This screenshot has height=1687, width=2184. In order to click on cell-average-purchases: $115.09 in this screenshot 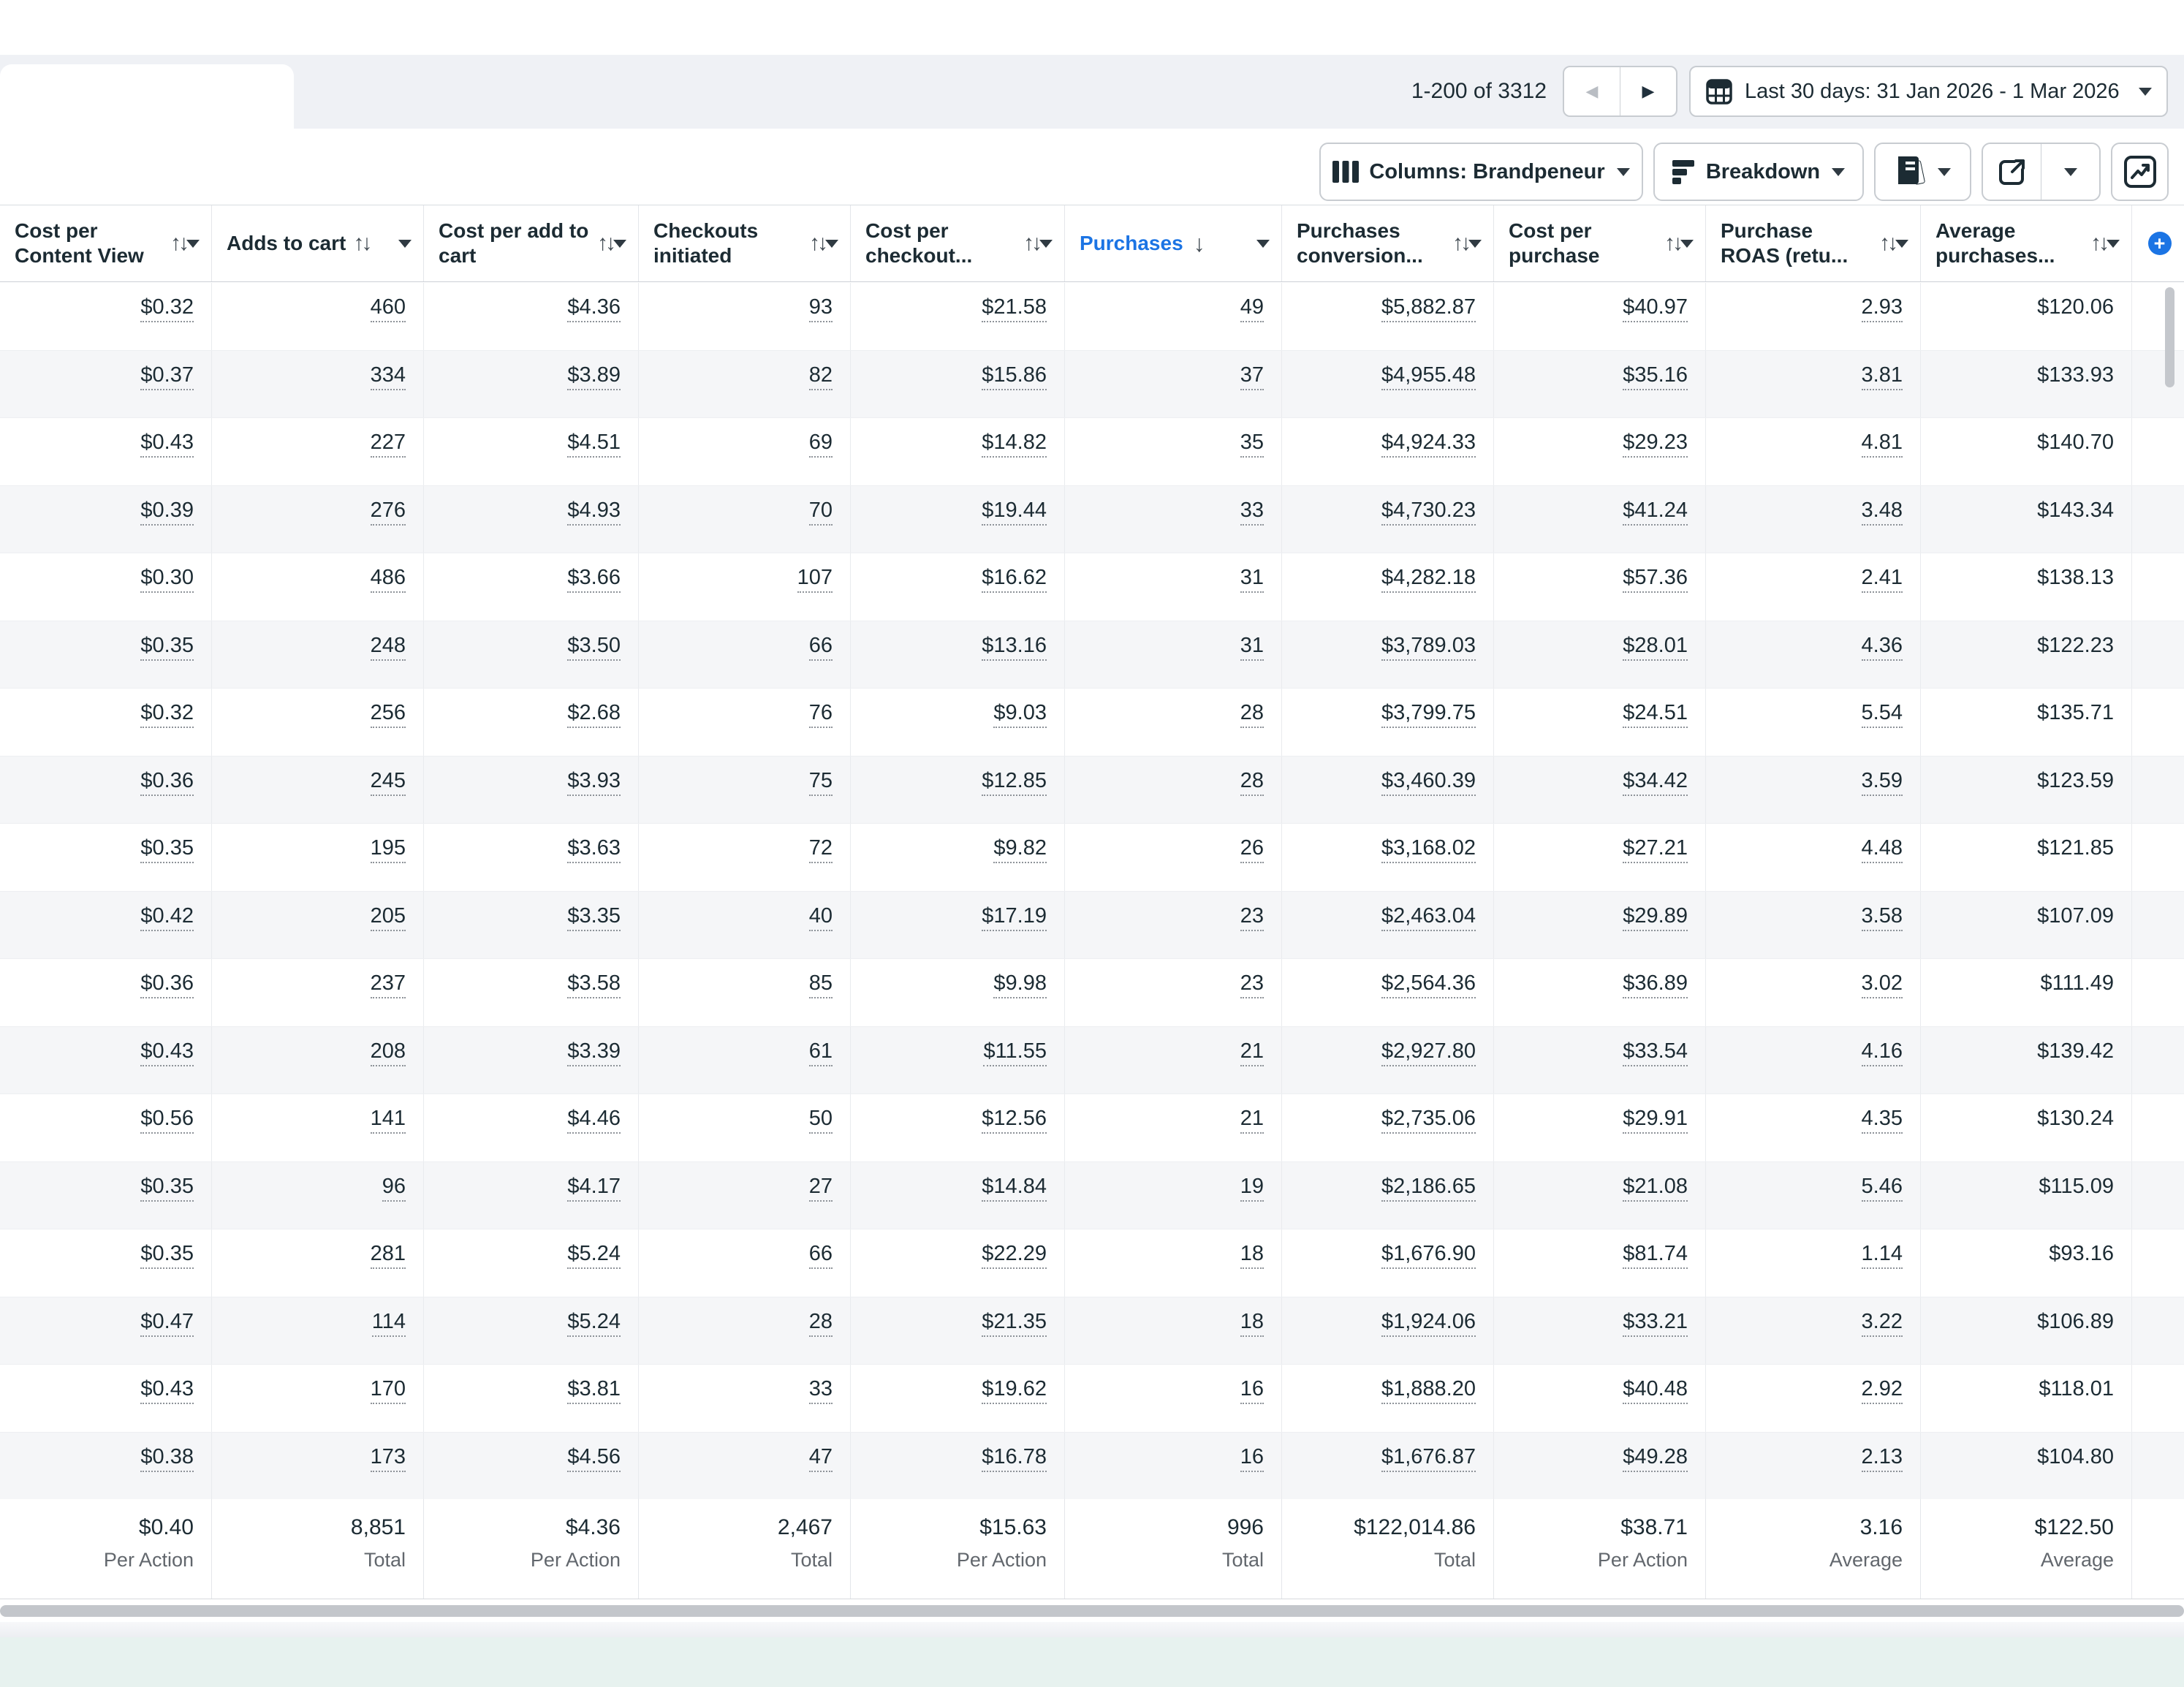, I will do `click(2026, 1195)`.